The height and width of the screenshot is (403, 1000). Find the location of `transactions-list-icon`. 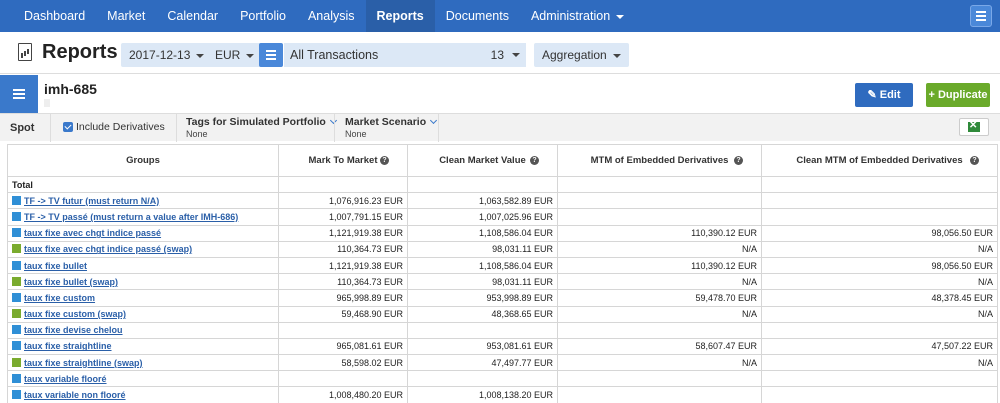

transactions-list-icon is located at coordinates (271, 55).